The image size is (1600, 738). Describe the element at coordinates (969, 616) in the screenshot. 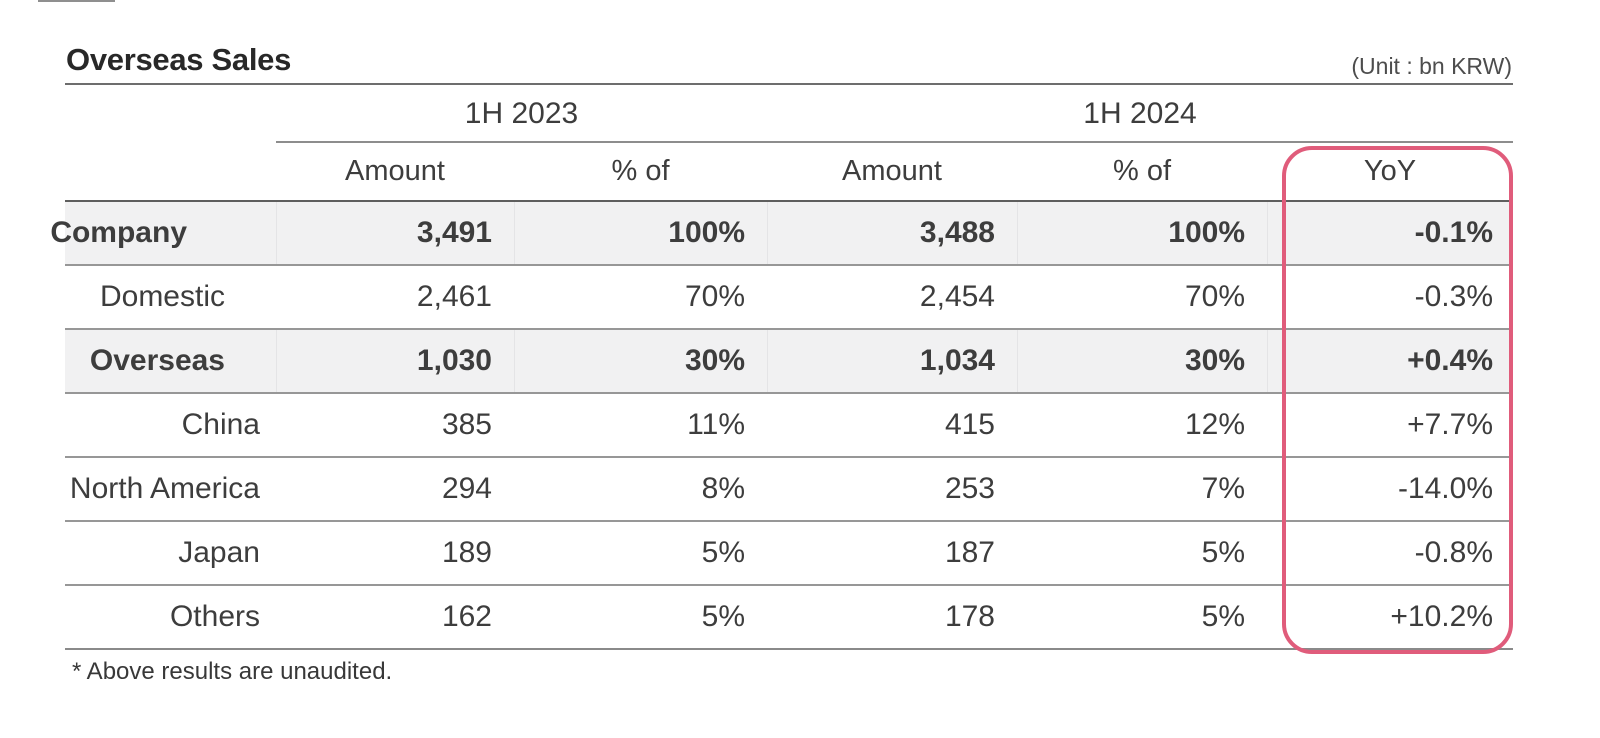

I see `amount-2024-value: 178` at that location.